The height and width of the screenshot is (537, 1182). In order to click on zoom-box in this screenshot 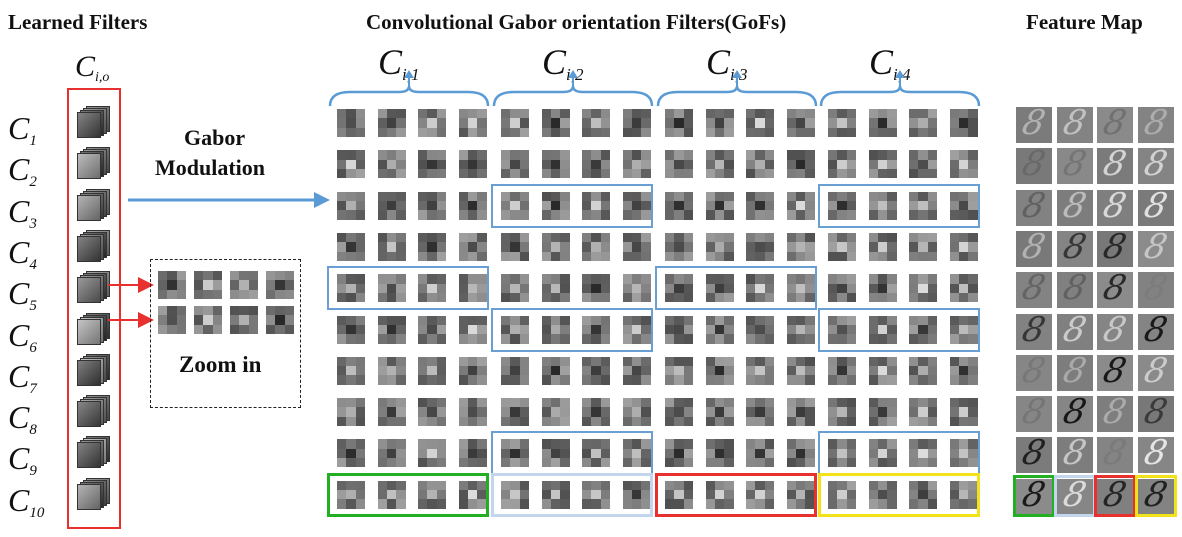, I will do `click(225, 333)`.